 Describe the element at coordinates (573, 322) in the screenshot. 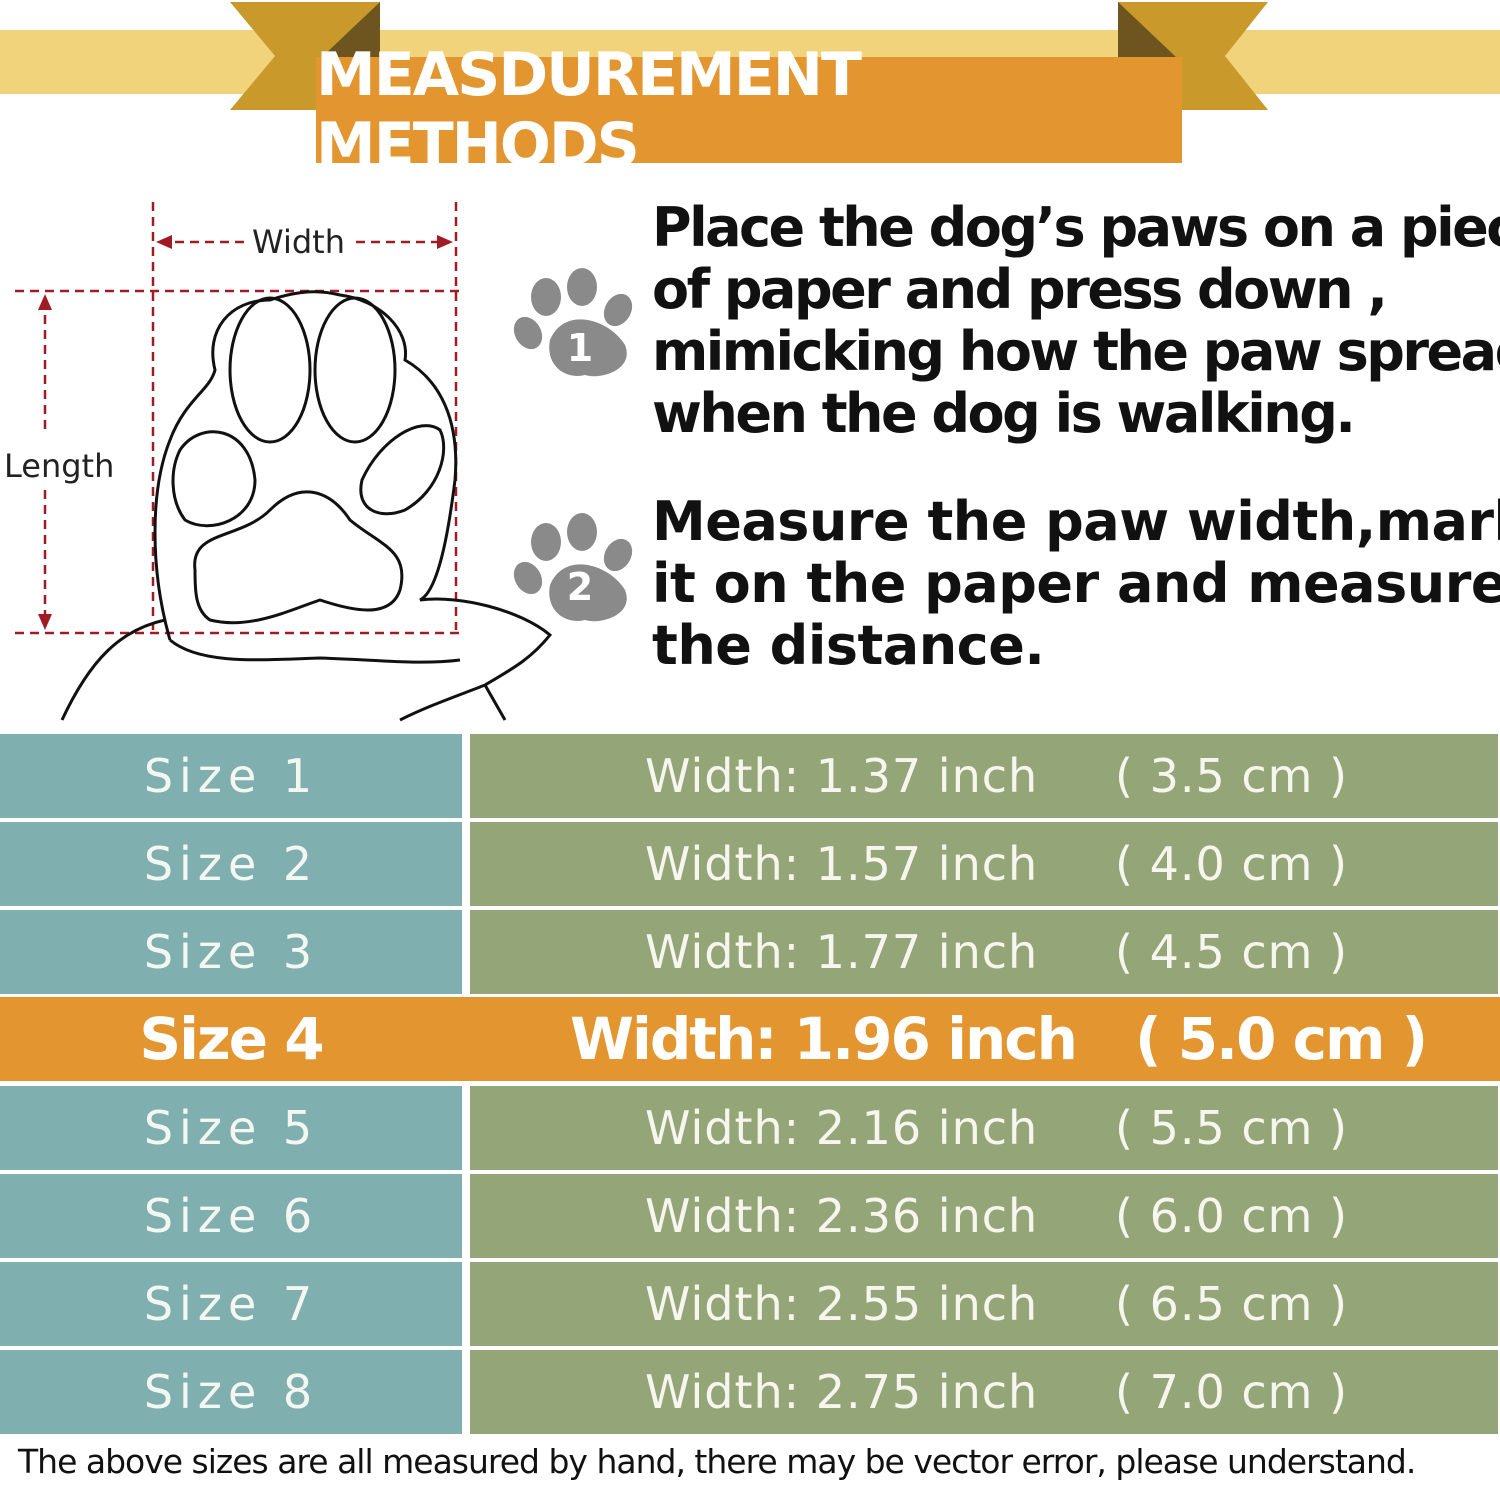

I see `paw-icon-1: 1` at that location.